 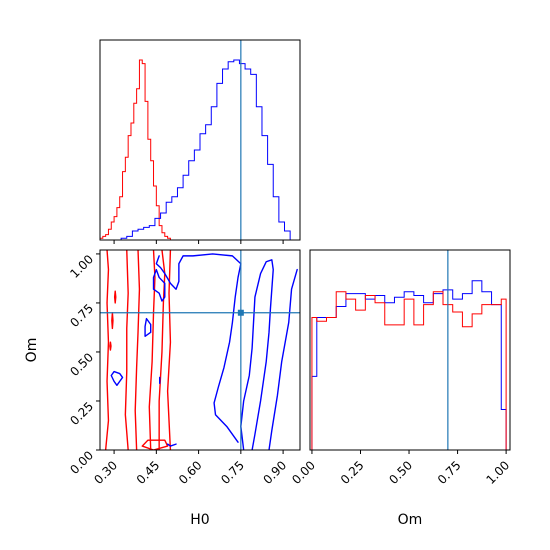 What do you see at coordinates (352, 472) in the screenshot?
I see `om-x-tick-label-1: 0.25` at bounding box center [352, 472].